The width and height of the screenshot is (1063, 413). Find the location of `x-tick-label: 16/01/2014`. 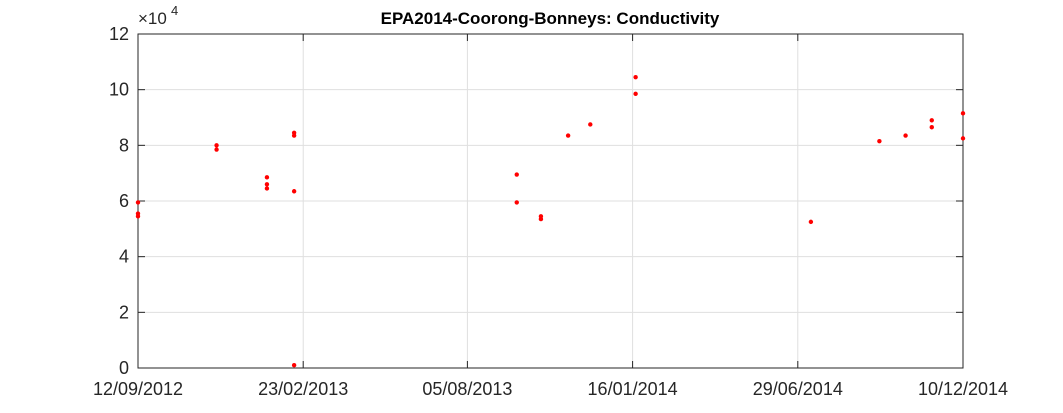

x-tick-label: 16/01/2014 is located at coordinates (633, 389).